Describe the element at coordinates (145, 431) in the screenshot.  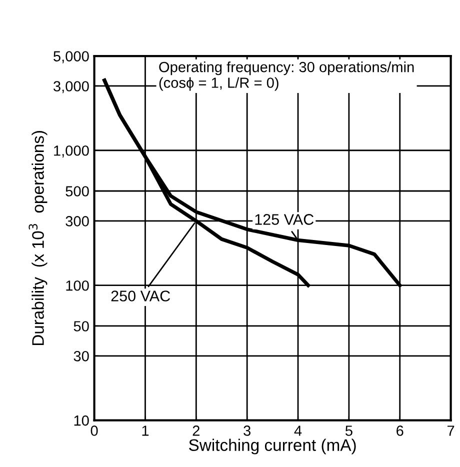
I see `x-tick-label: 1` at that location.